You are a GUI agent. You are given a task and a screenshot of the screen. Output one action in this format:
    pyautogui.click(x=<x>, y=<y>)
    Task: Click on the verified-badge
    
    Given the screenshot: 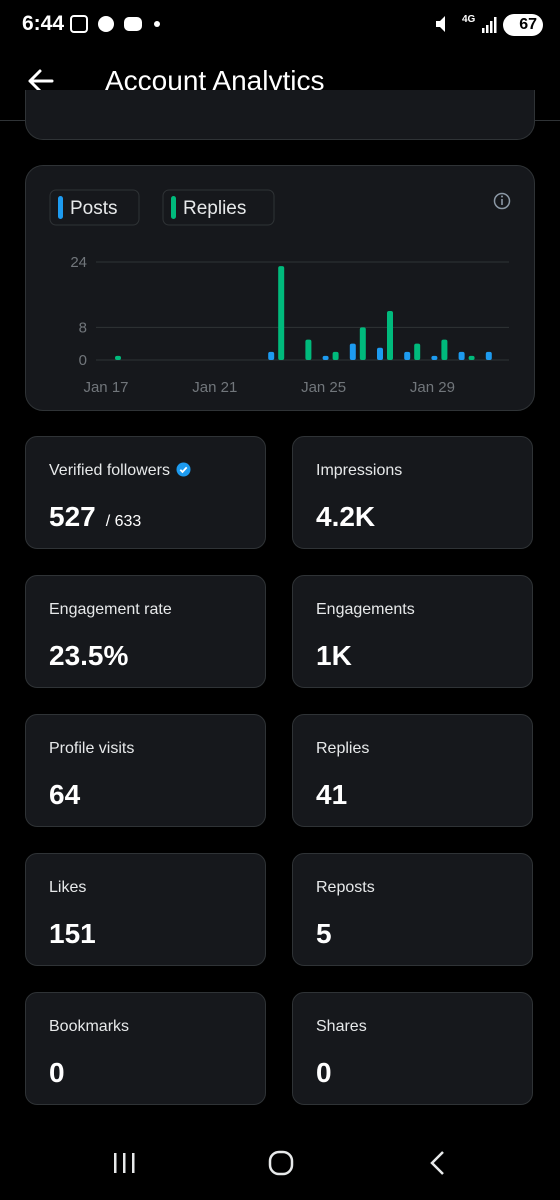 What is the action you would take?
    pyautogui.click(x=183, y=469)
    